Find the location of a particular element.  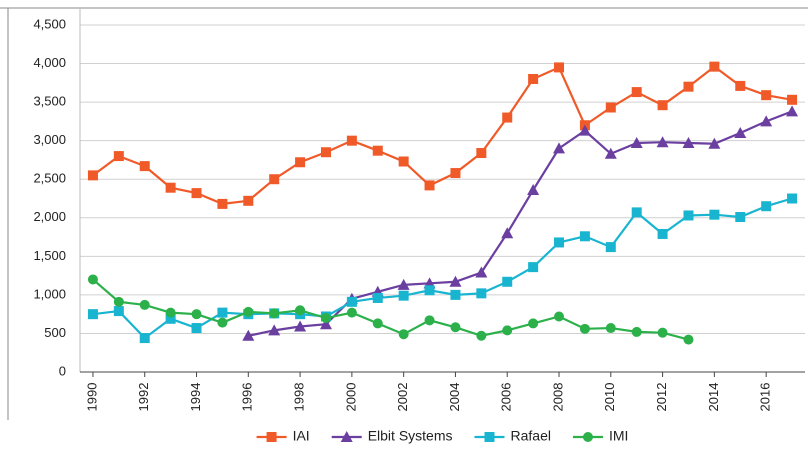

x-tick-label: 2010 is located at coordinates (609, 397).